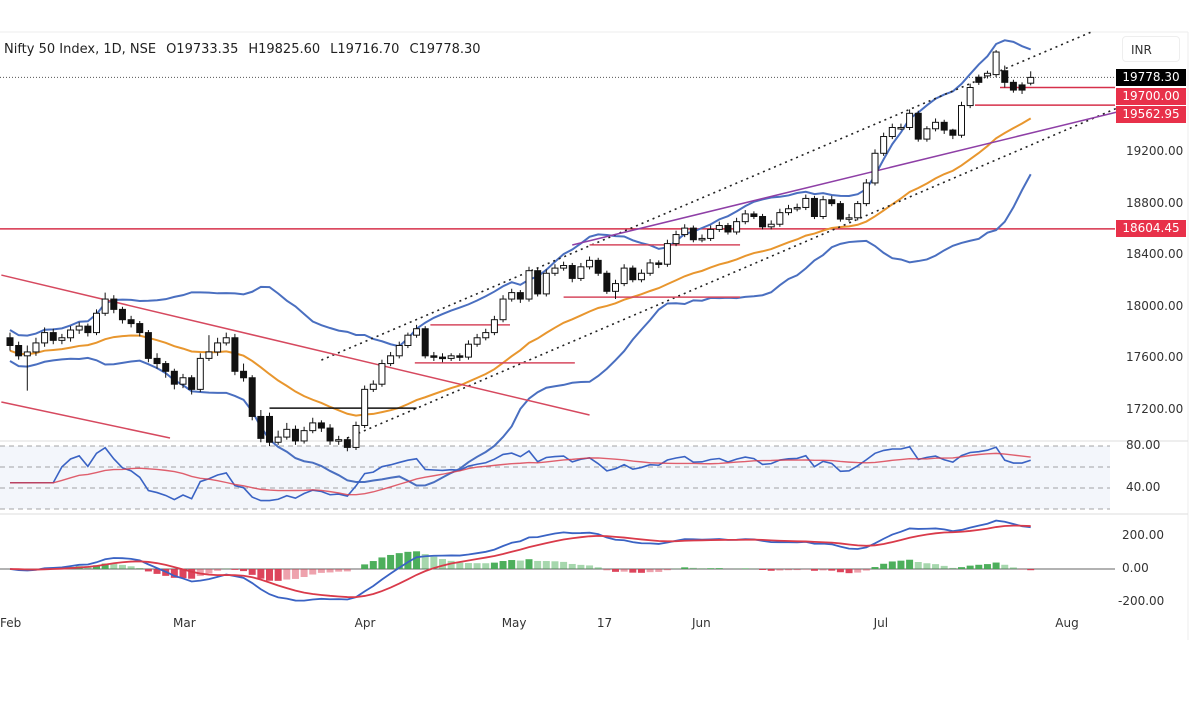 This screenshot has height=720, width=1200. I want to click on trendline, so click(845, 178).